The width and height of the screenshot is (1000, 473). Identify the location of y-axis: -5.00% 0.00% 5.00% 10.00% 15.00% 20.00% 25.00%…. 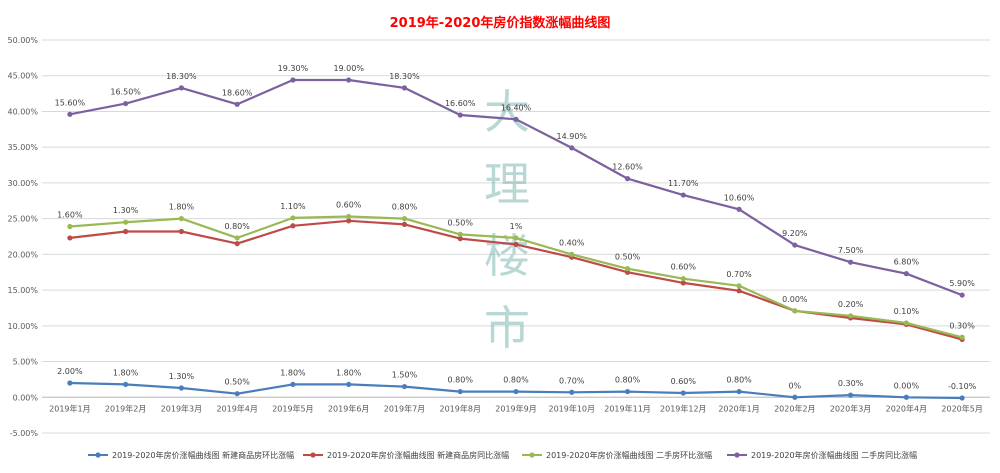
(22, 237).